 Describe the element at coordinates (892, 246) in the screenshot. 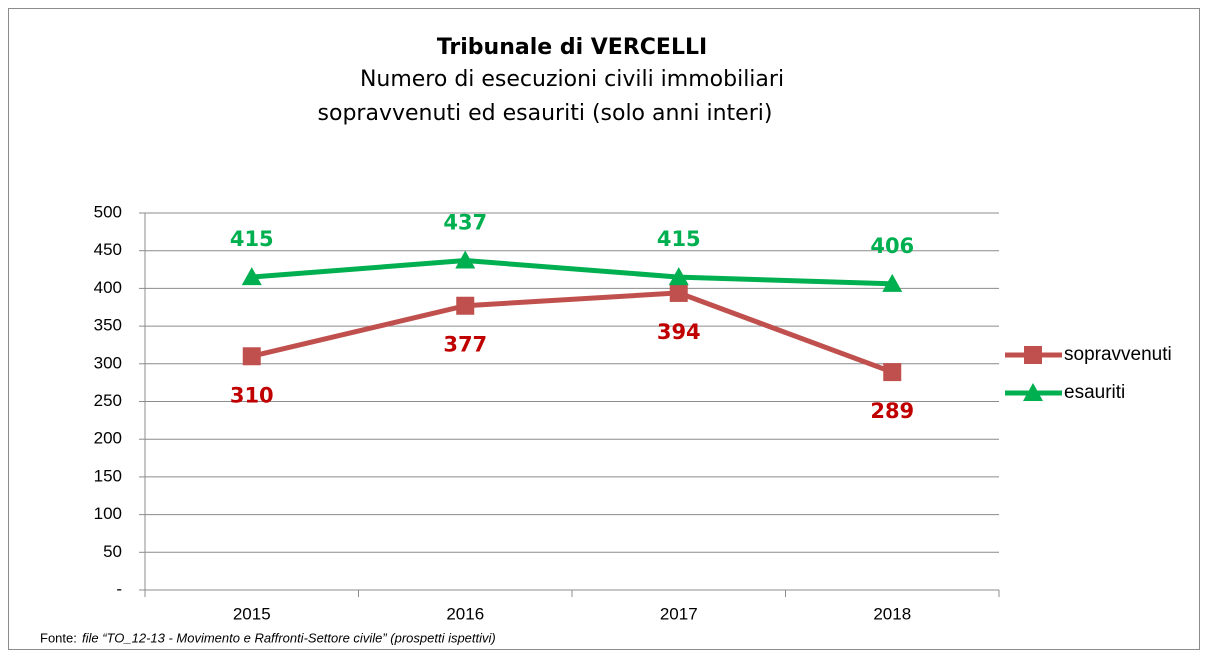

I see `data-label: 406` at that location.